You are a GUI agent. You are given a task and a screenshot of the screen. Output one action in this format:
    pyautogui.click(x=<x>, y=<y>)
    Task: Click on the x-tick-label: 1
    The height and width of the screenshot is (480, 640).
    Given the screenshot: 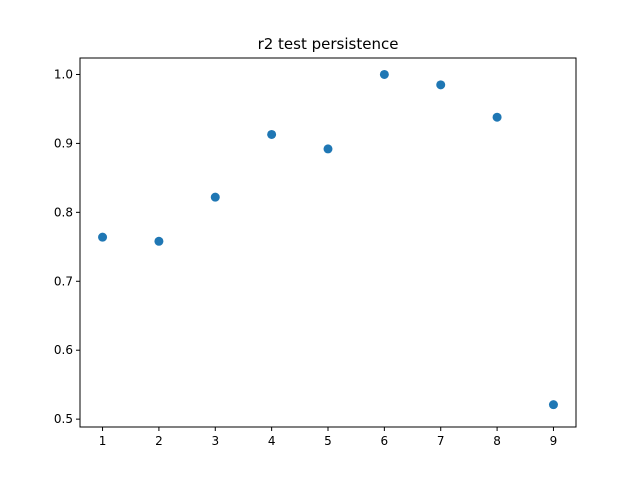 What is the action you would take?
    pyautogui.click(x=103, y=441)
    